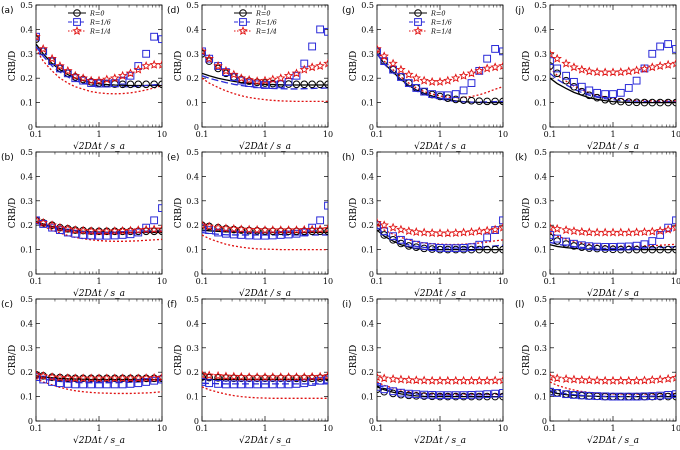 This screenshot has width=680, height=450. Describe the element at coordinates (266, 32) in the screenshot. I see `legend-label: R=1/4` at that location.